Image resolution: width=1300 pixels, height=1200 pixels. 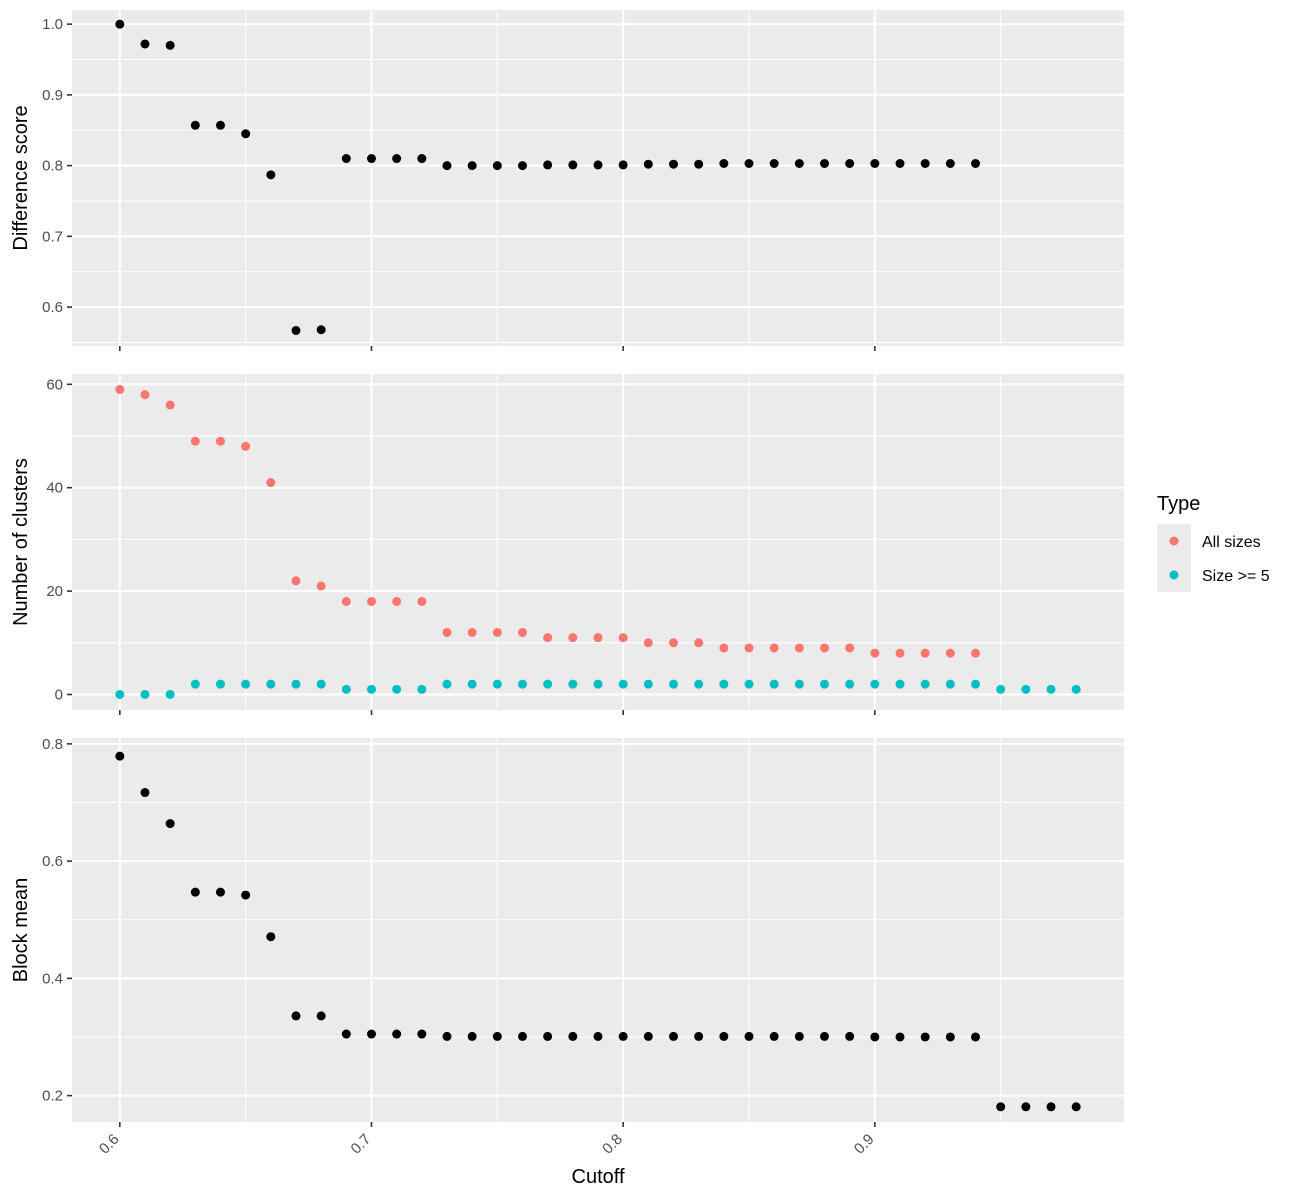 I want to click on legend-title: Type, so click(x=1178, y=504).